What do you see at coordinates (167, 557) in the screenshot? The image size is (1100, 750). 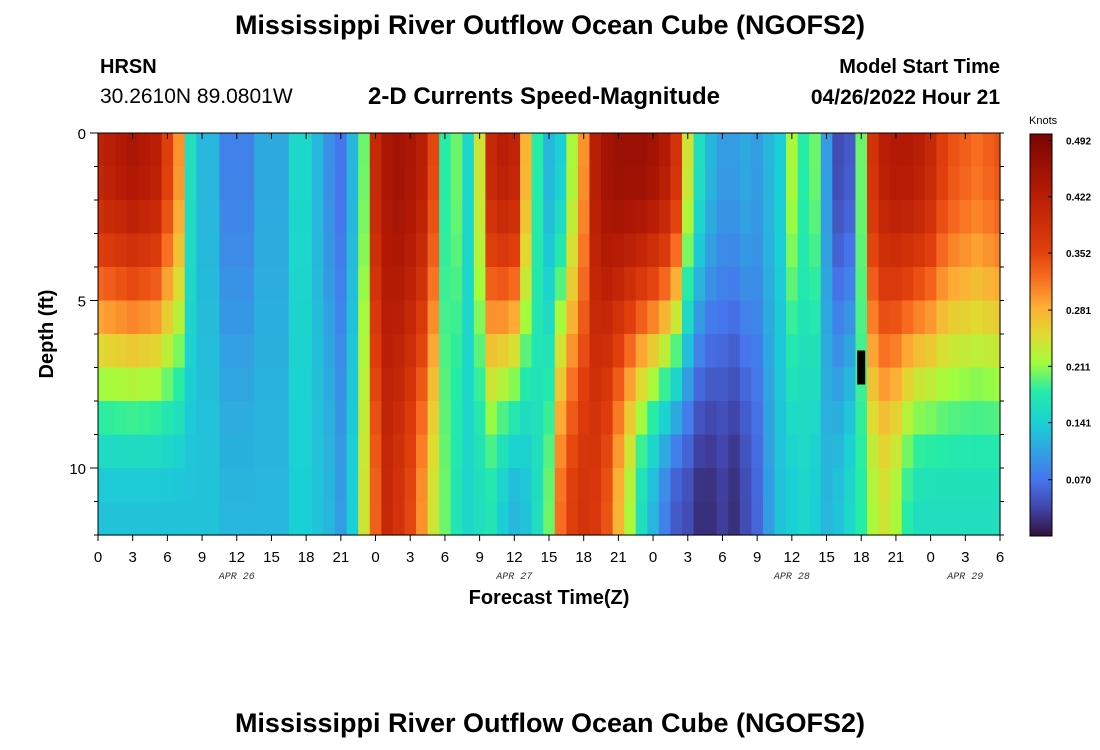 I see `x-tick-label: 6` at bounding box center [167, 557].